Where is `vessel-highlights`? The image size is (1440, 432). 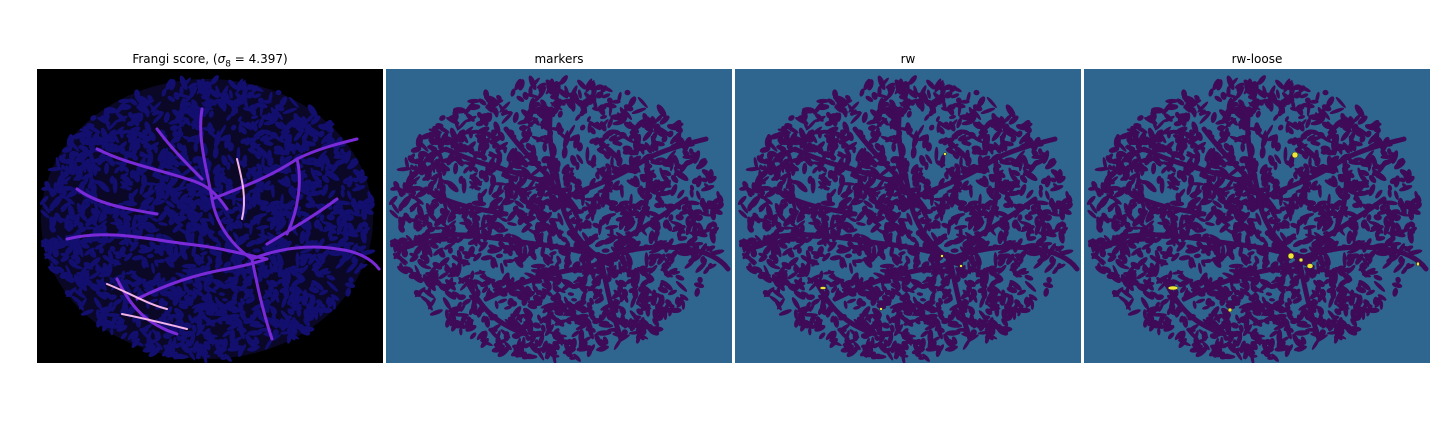 vessel-highlights is located at coordinates (176, 244).